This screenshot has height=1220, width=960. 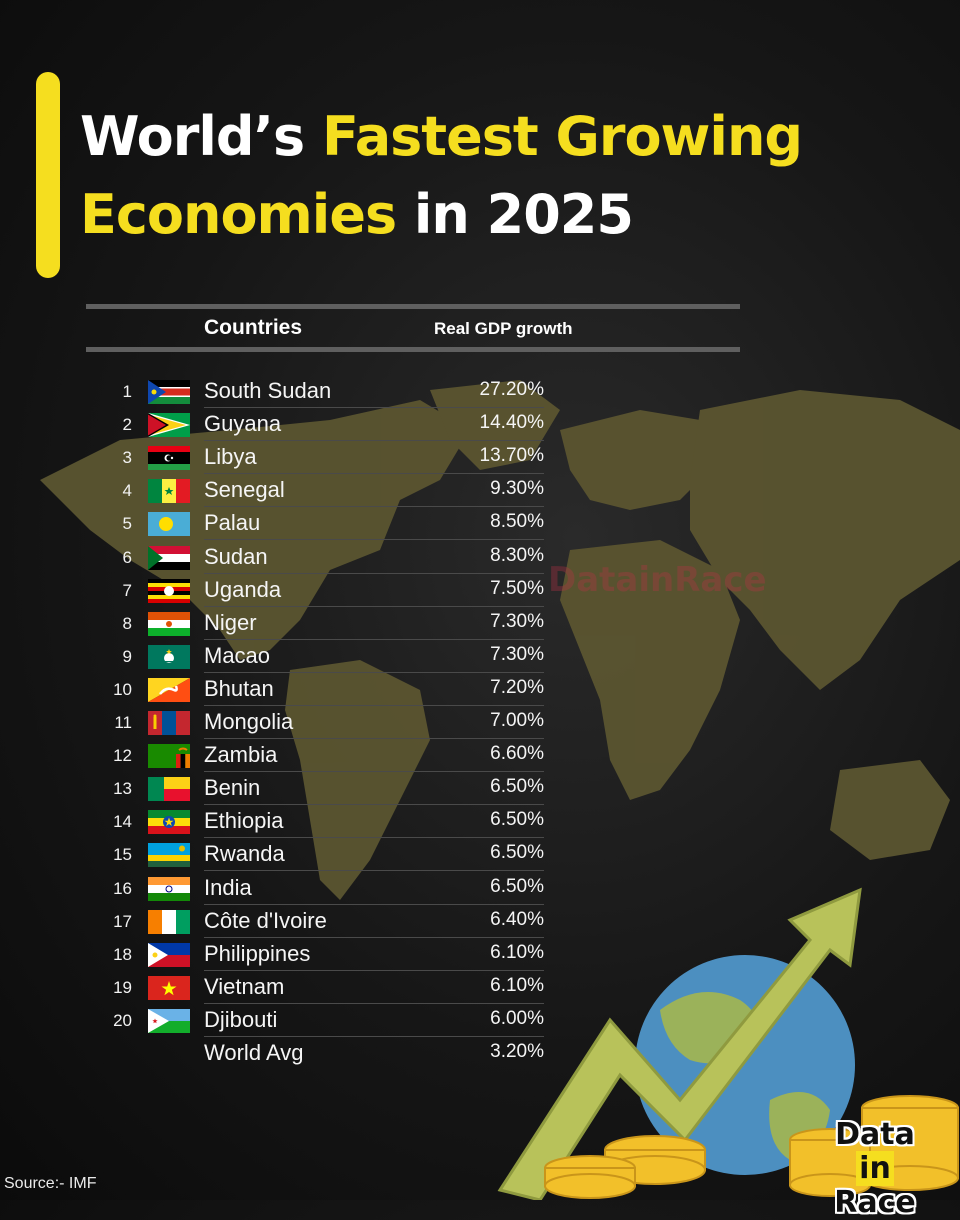 I want to click on title-highlight1: Fastest Growing, so click(x=562, y=136).